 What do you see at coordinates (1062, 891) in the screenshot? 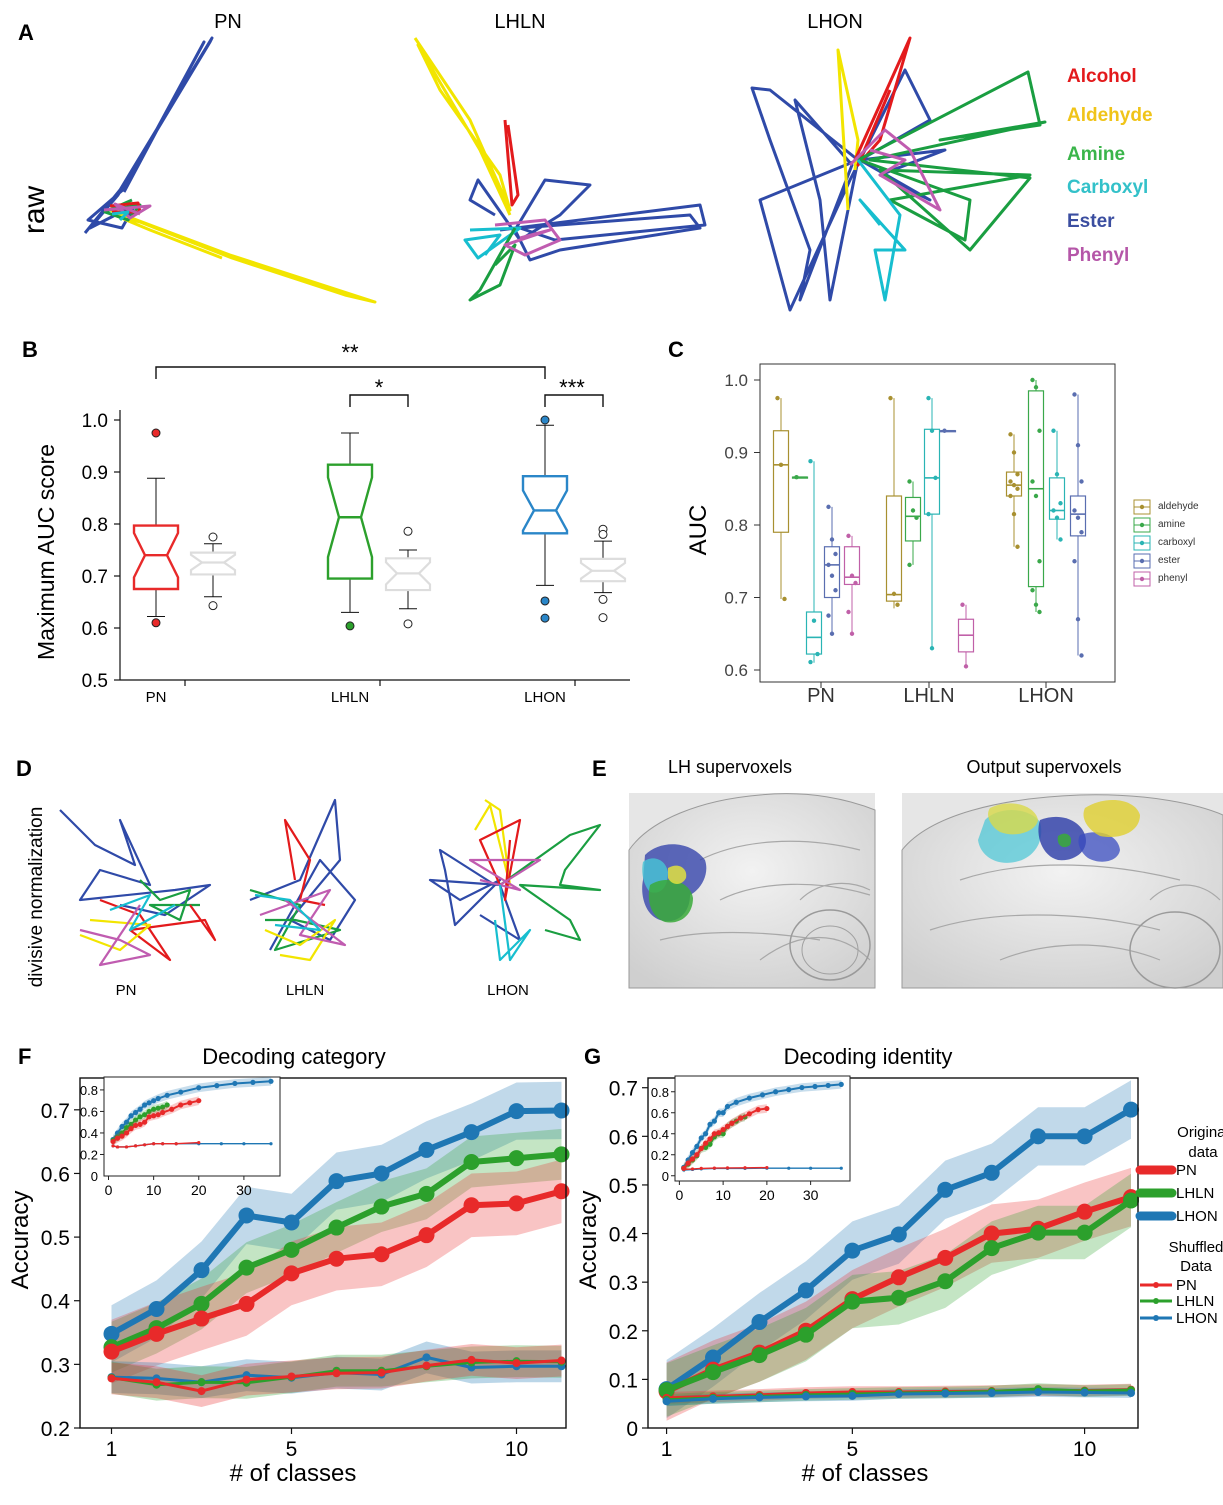
I see `brain-render-output` at bounding box center [1062, 891].